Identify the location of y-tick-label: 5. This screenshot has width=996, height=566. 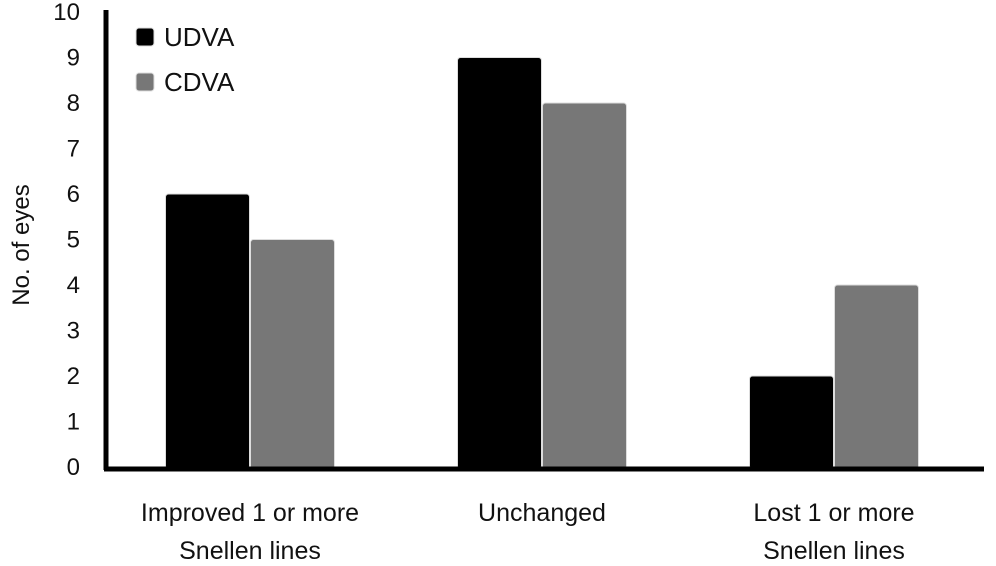
(73, 240).